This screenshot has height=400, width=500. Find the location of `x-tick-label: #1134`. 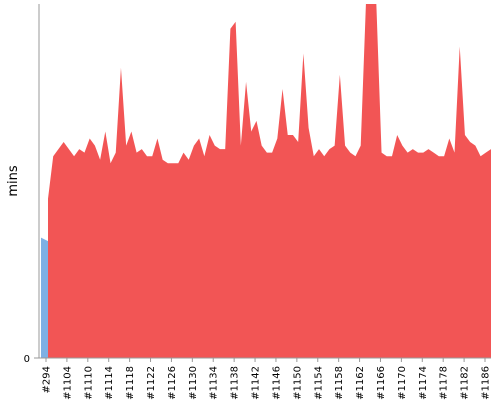

x-tick-label: #1134 is located at coordinates (214, 383).